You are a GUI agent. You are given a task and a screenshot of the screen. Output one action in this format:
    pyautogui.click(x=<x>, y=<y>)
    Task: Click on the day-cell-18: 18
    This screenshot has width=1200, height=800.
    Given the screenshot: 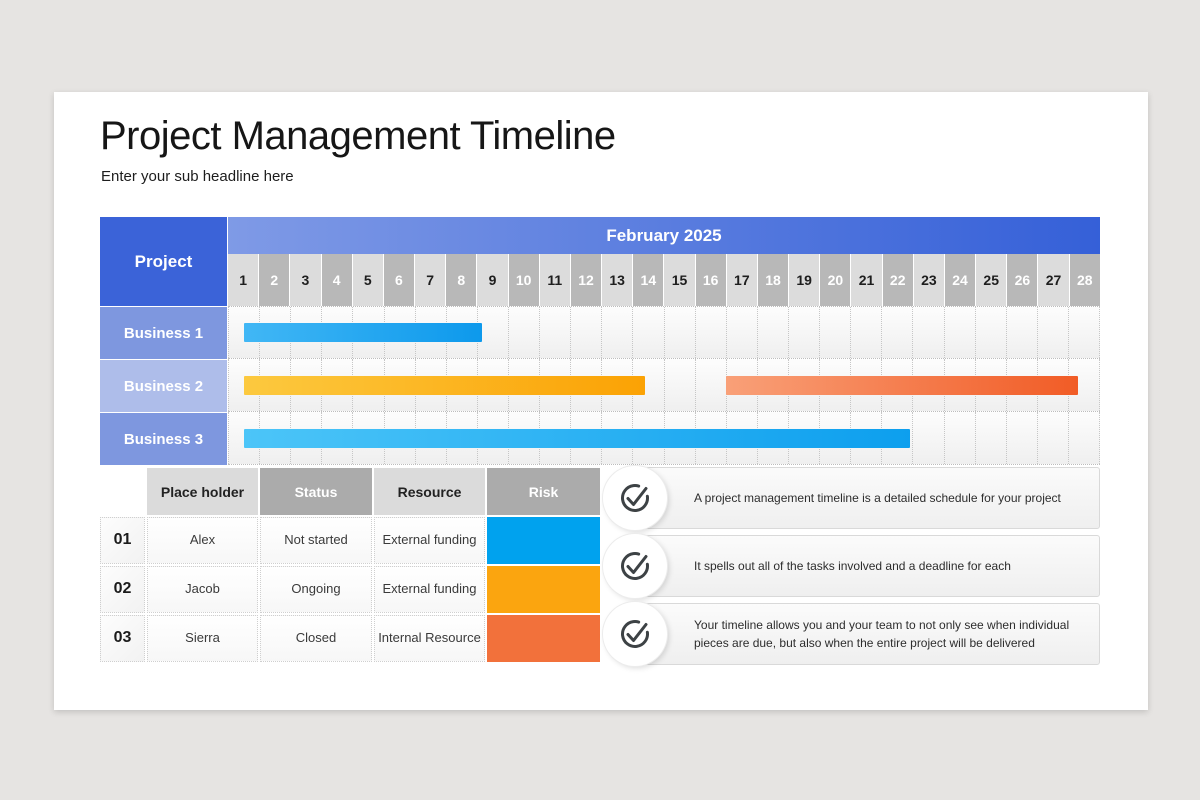 What is the action you would take?
    pyautogui.click(x=773, y=280)
    